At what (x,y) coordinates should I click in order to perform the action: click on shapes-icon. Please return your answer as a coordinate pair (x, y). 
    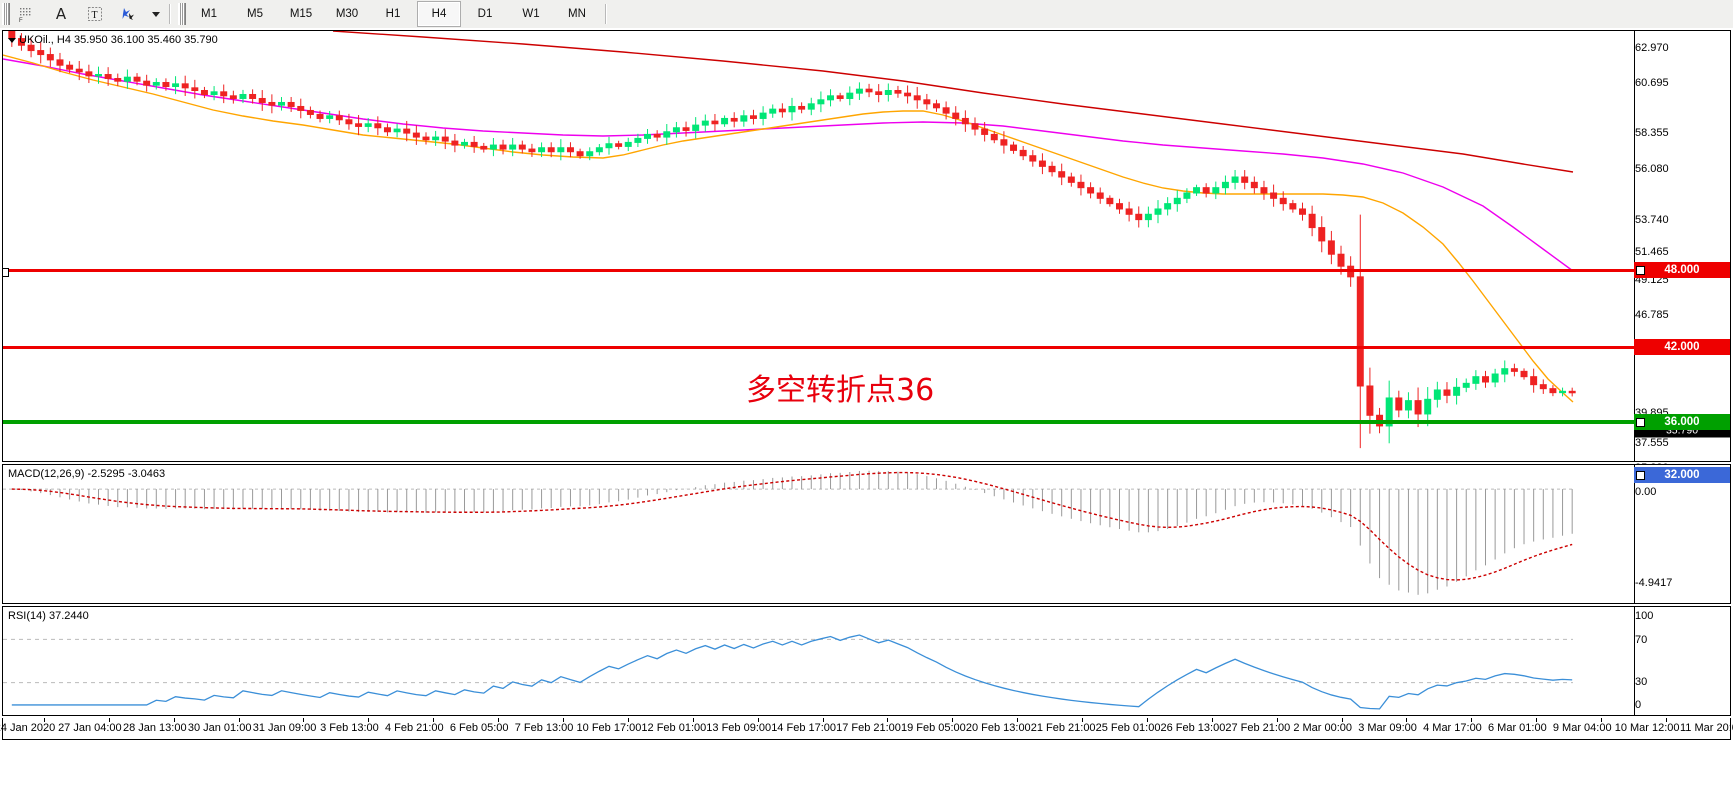
    Looking at the image, I should click on (129, 14).